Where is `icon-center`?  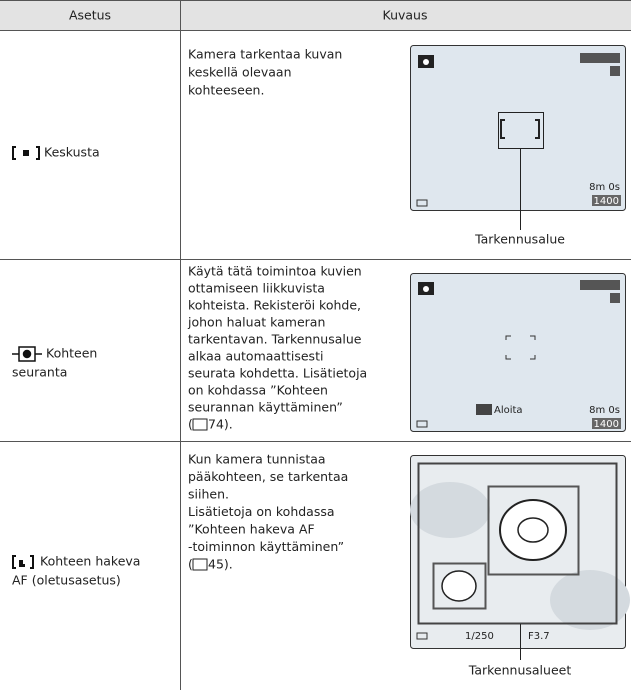 icon-center is located at coordinates (26, 153).